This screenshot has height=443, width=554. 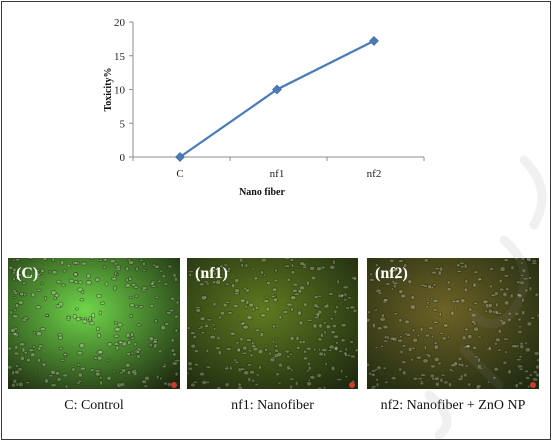 I want to click on x-tick-label: C, so click(x=179, y=174).